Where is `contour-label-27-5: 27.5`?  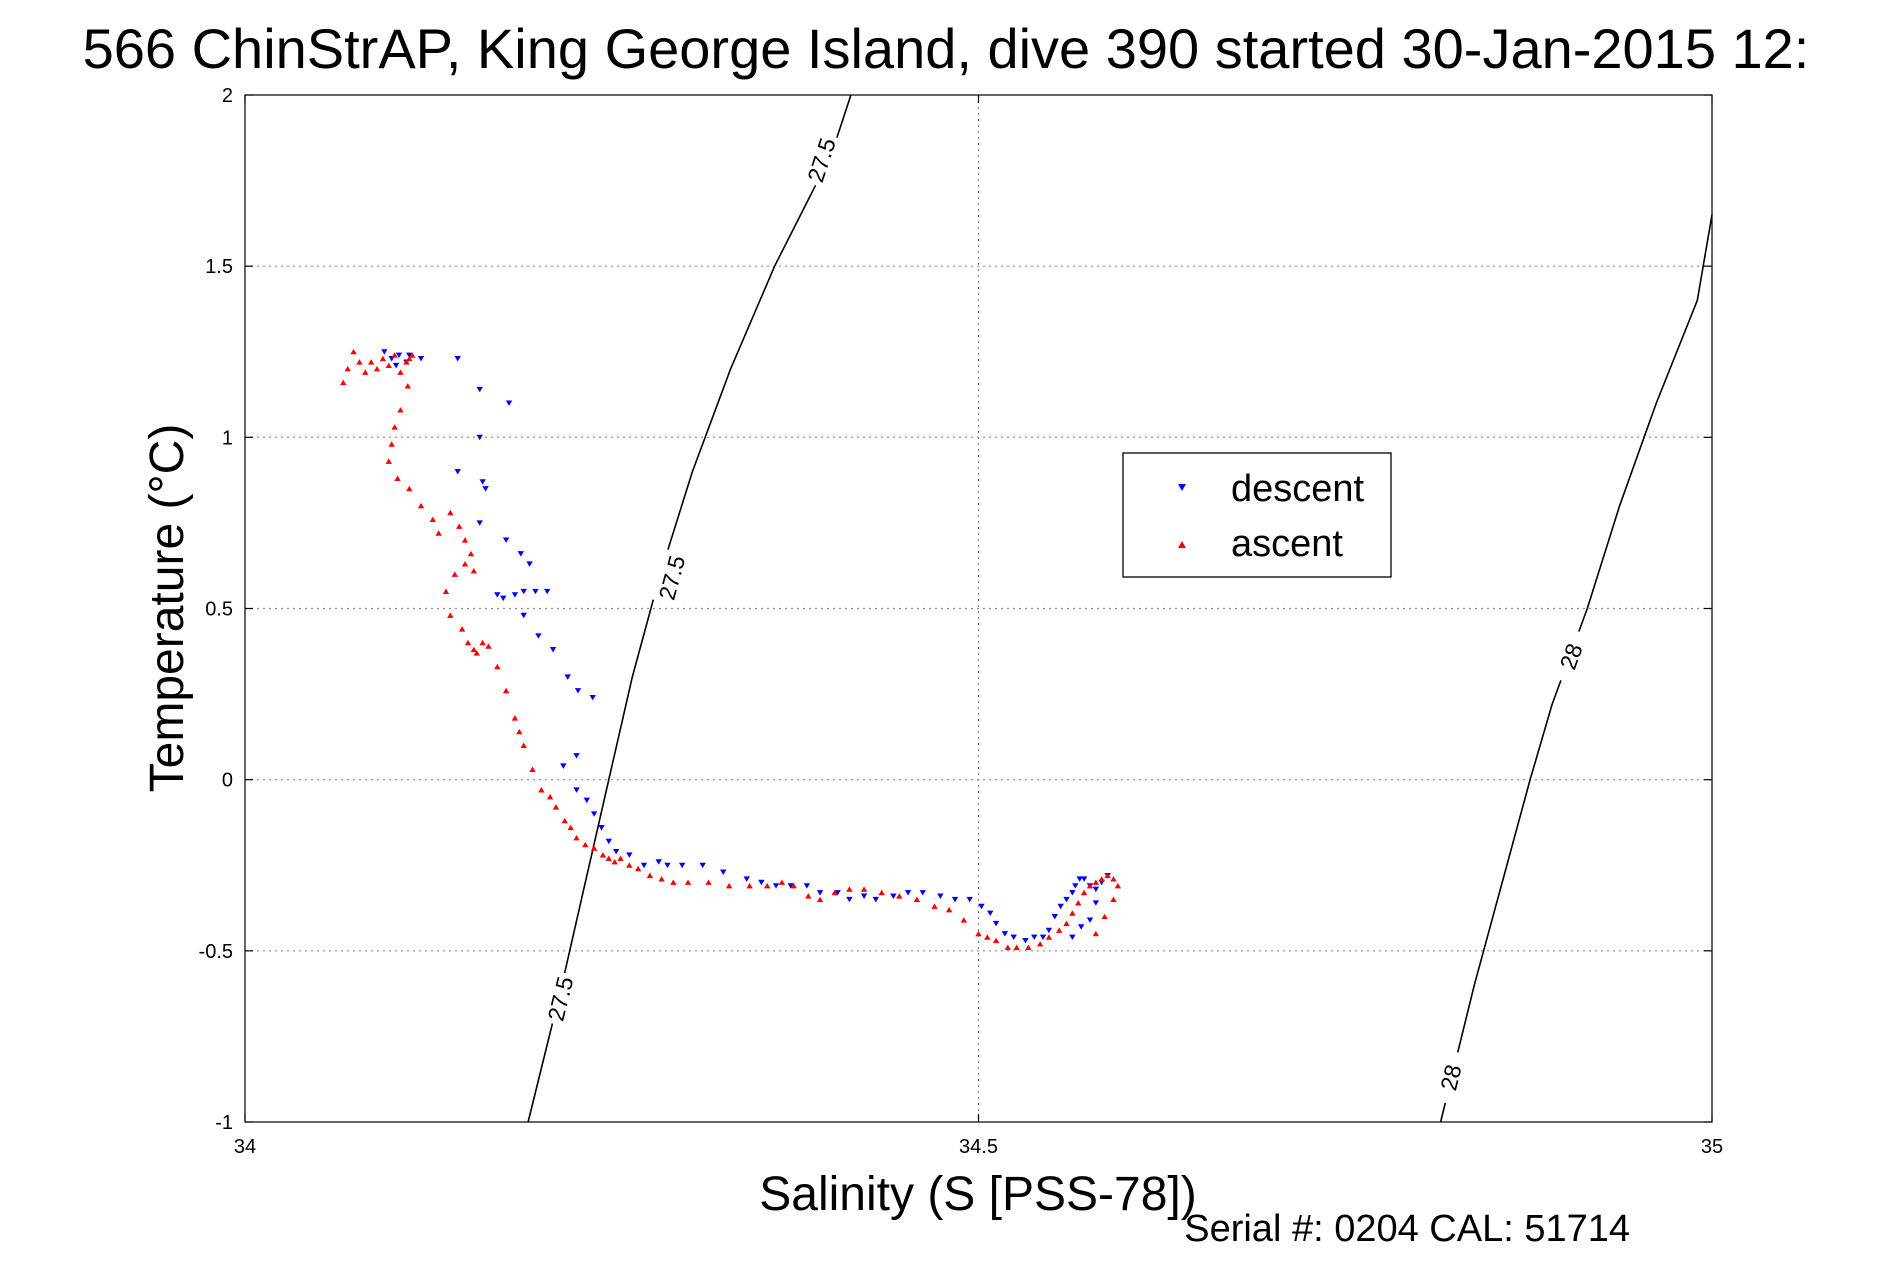 contour-label-27-5: 27.5 is located at coordinates (560, 999).